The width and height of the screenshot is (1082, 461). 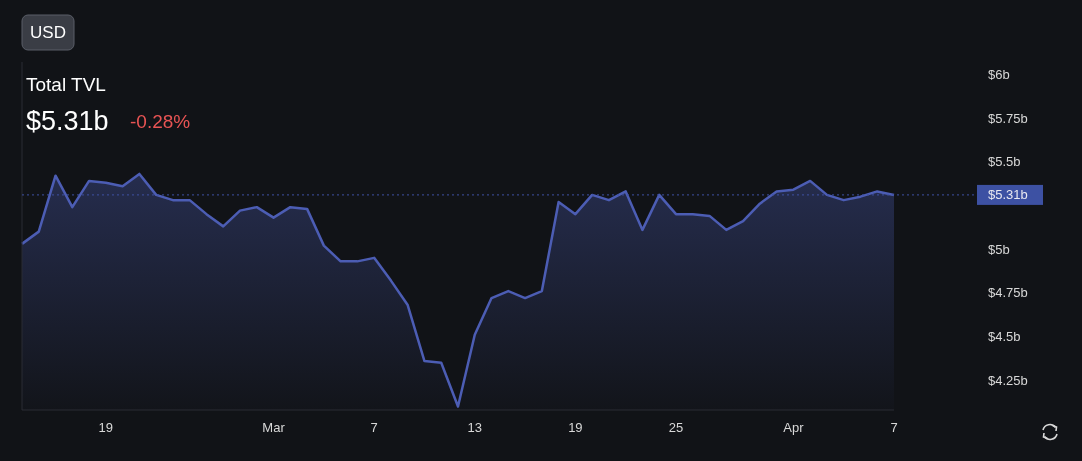 What do you see at coordinates (1008, 118) in the screenshot?
I see `y-tick-label: $5.75b` at bounding box center [1008, 118].